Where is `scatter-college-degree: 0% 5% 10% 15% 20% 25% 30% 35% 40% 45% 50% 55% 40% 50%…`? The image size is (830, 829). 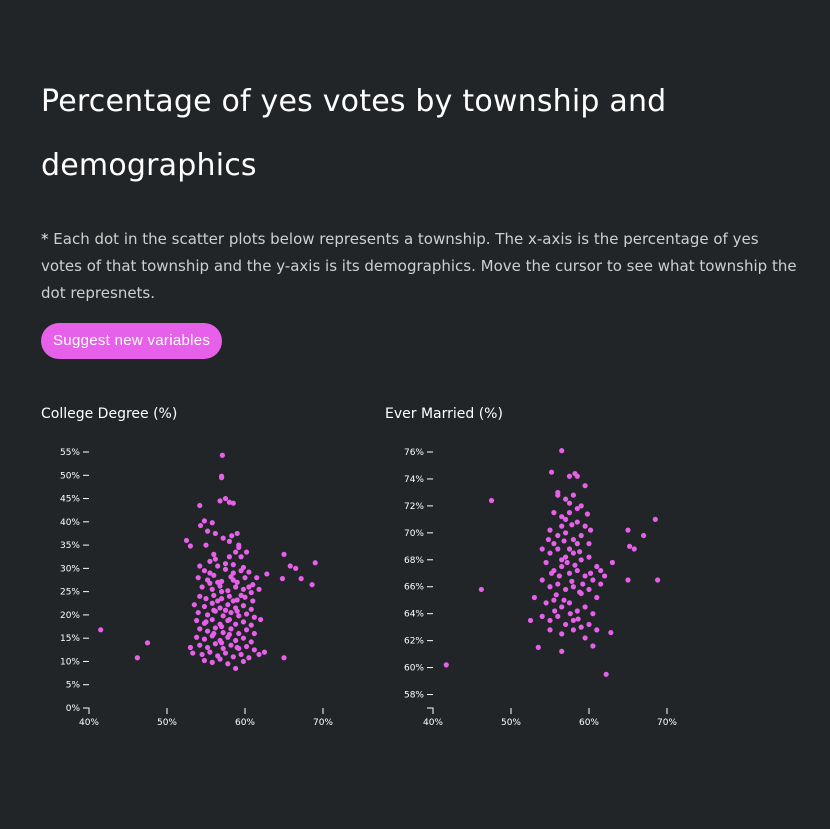 scatter-college-degree: 0% 5% 10% 15% 20% 25% 30% 35% 40% 45% 50% 55% 40% 50%… is located at coordinates (206, 585).